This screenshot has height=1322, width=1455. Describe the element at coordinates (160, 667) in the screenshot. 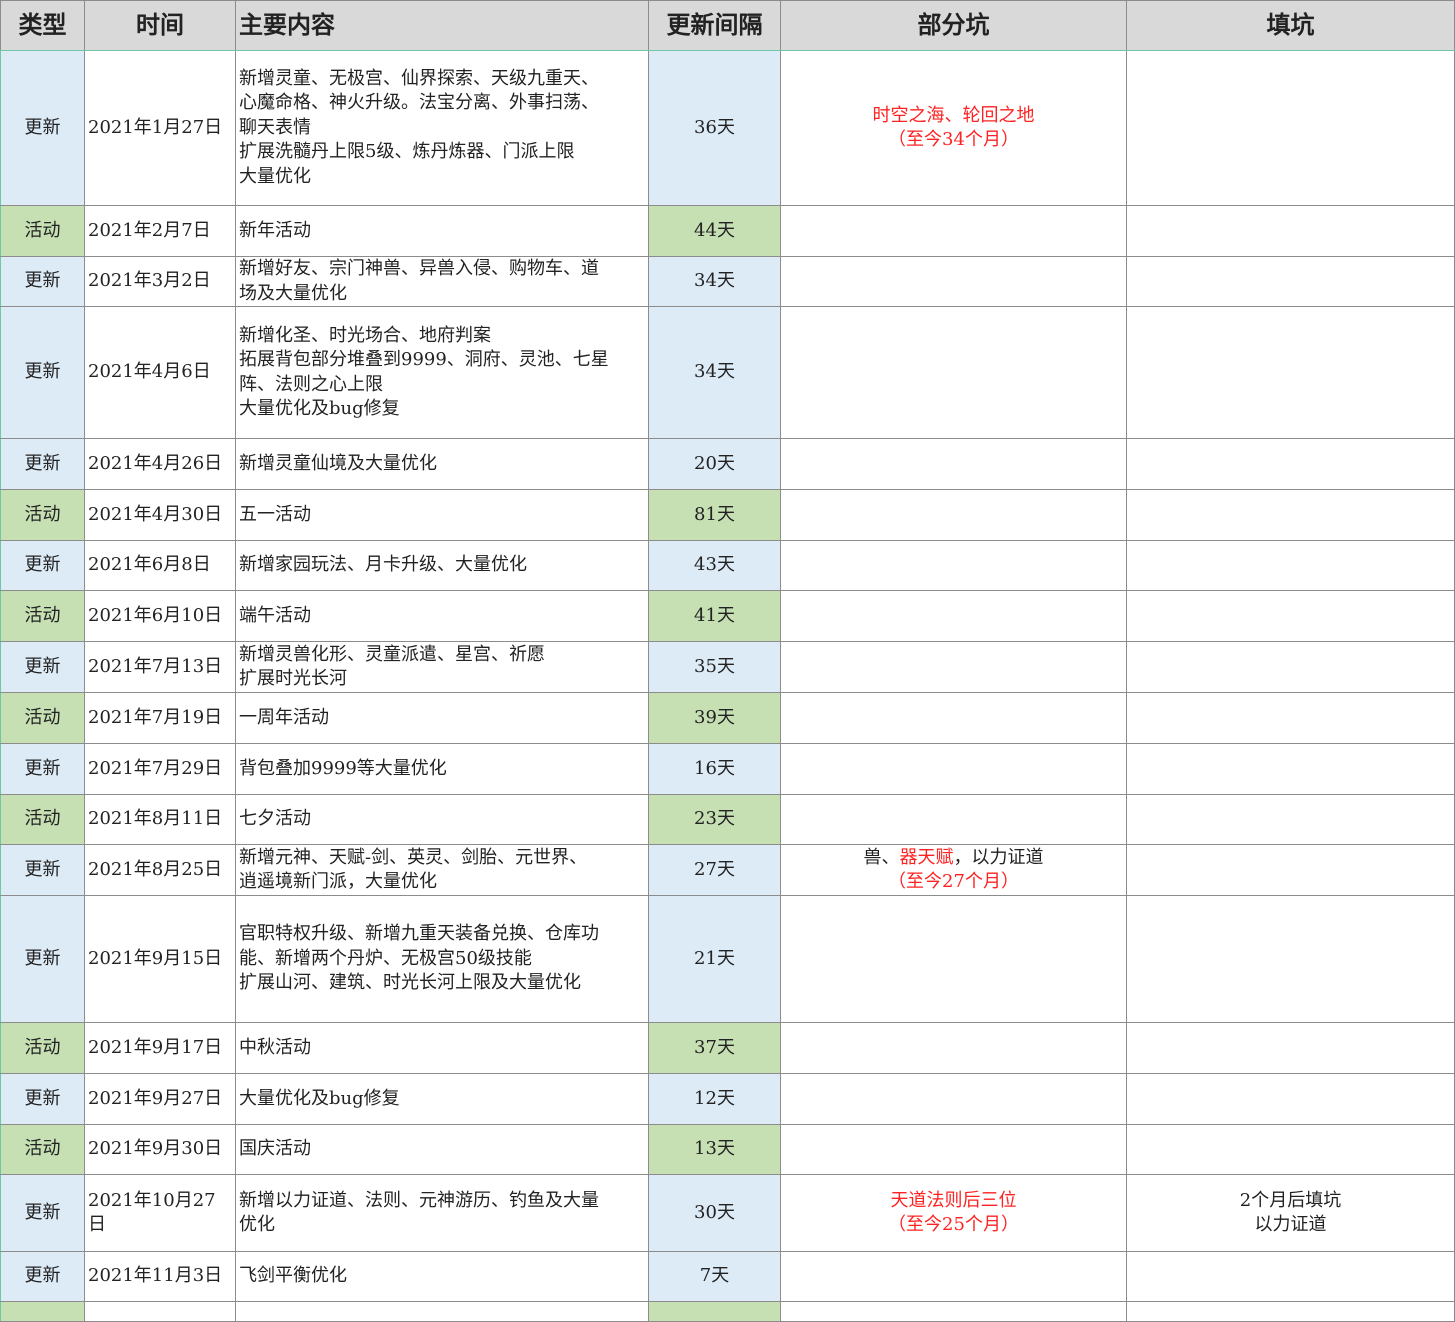

I see `cell-date: 2021年7月13日` at that location.